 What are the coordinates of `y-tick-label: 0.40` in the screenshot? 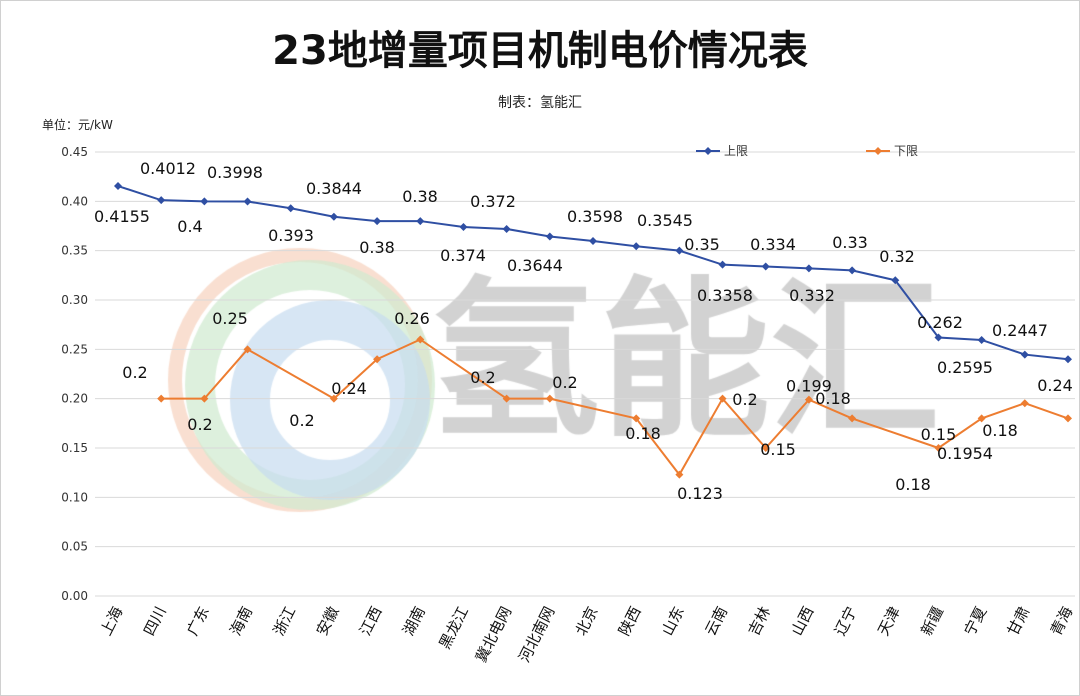 It's located at (74, 201).